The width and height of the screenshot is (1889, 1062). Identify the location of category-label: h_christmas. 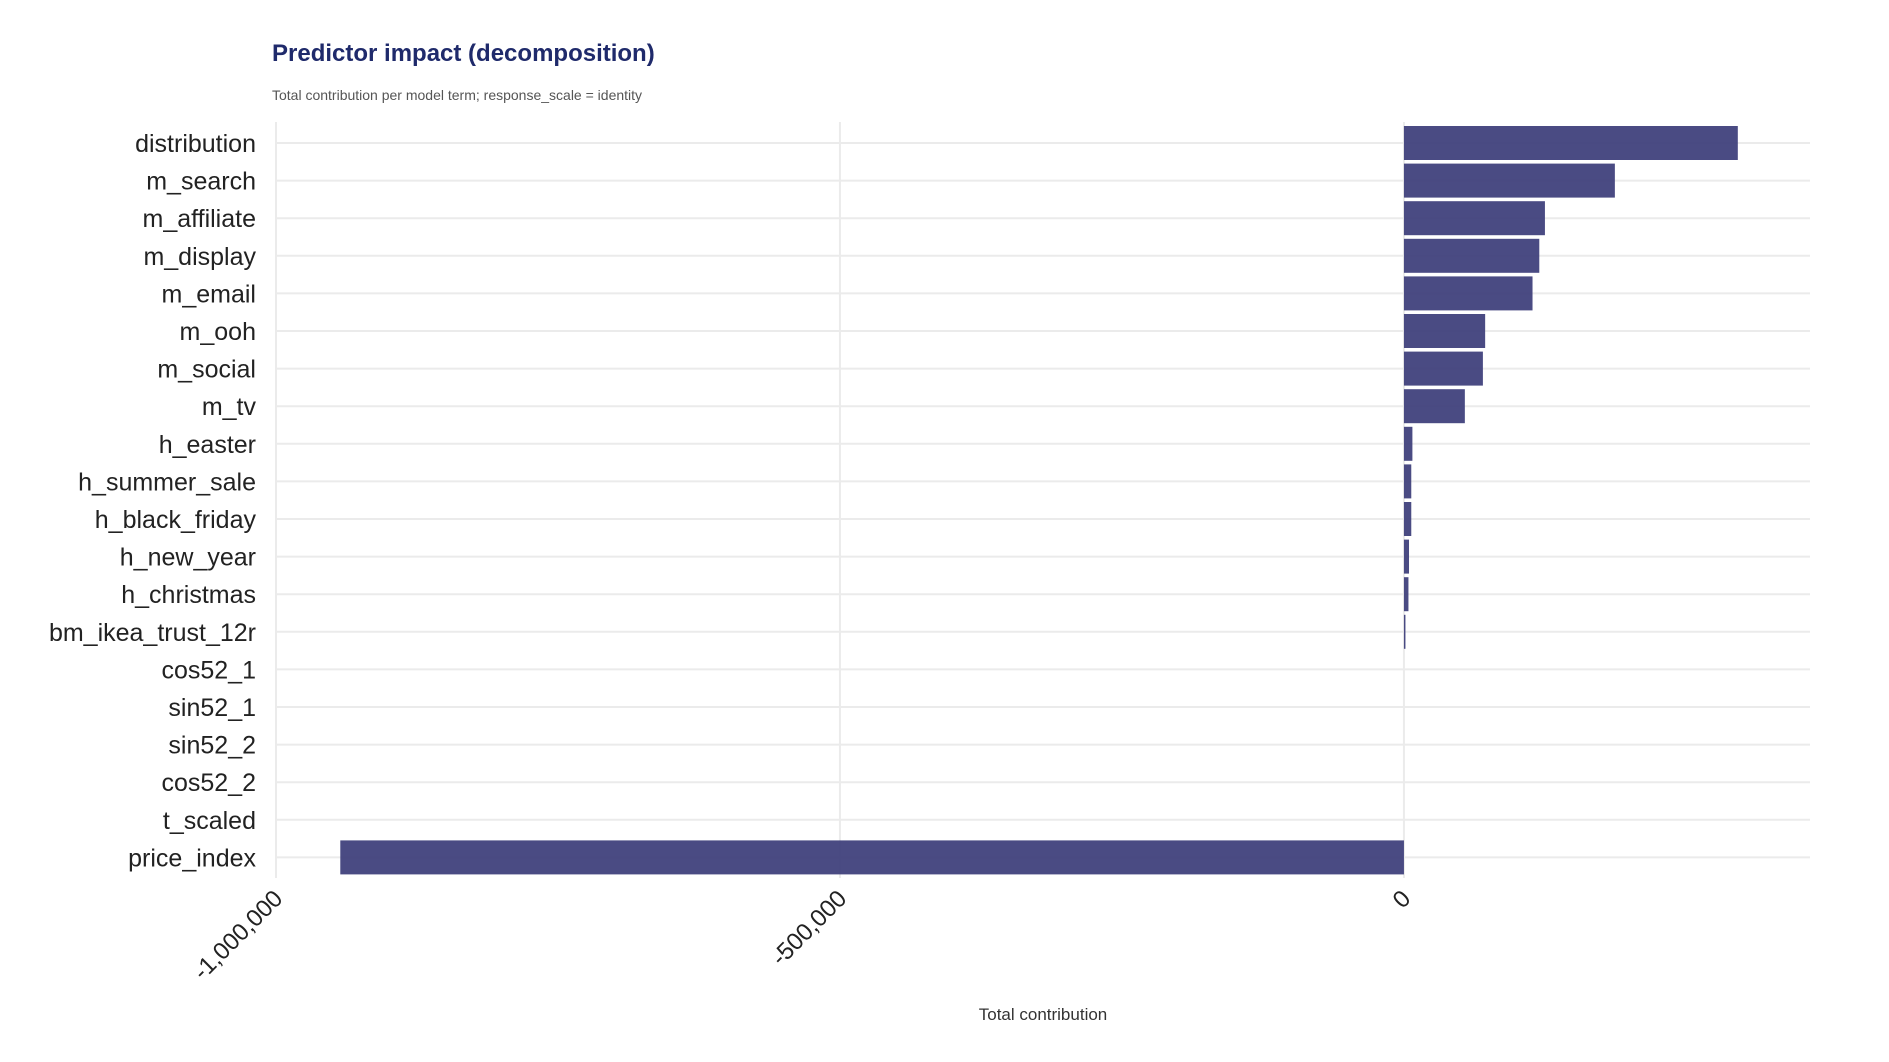
(188, 595).